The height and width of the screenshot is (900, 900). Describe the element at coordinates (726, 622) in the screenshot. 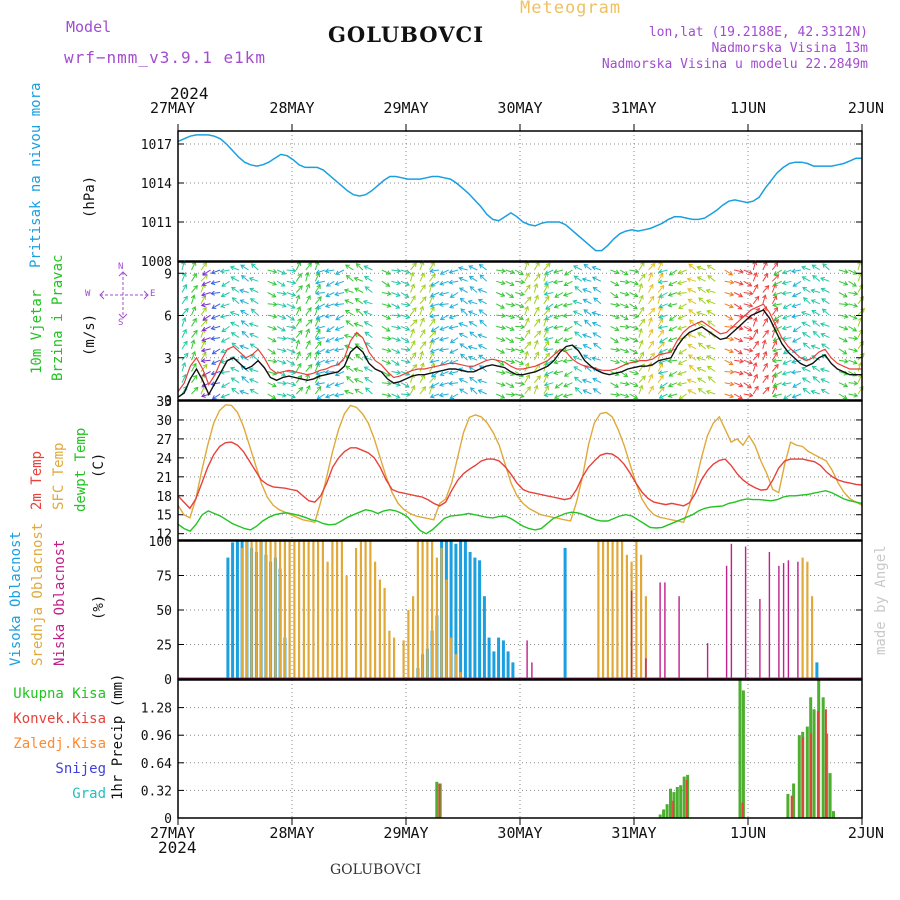

I see `cloud-low-bar` at that location.